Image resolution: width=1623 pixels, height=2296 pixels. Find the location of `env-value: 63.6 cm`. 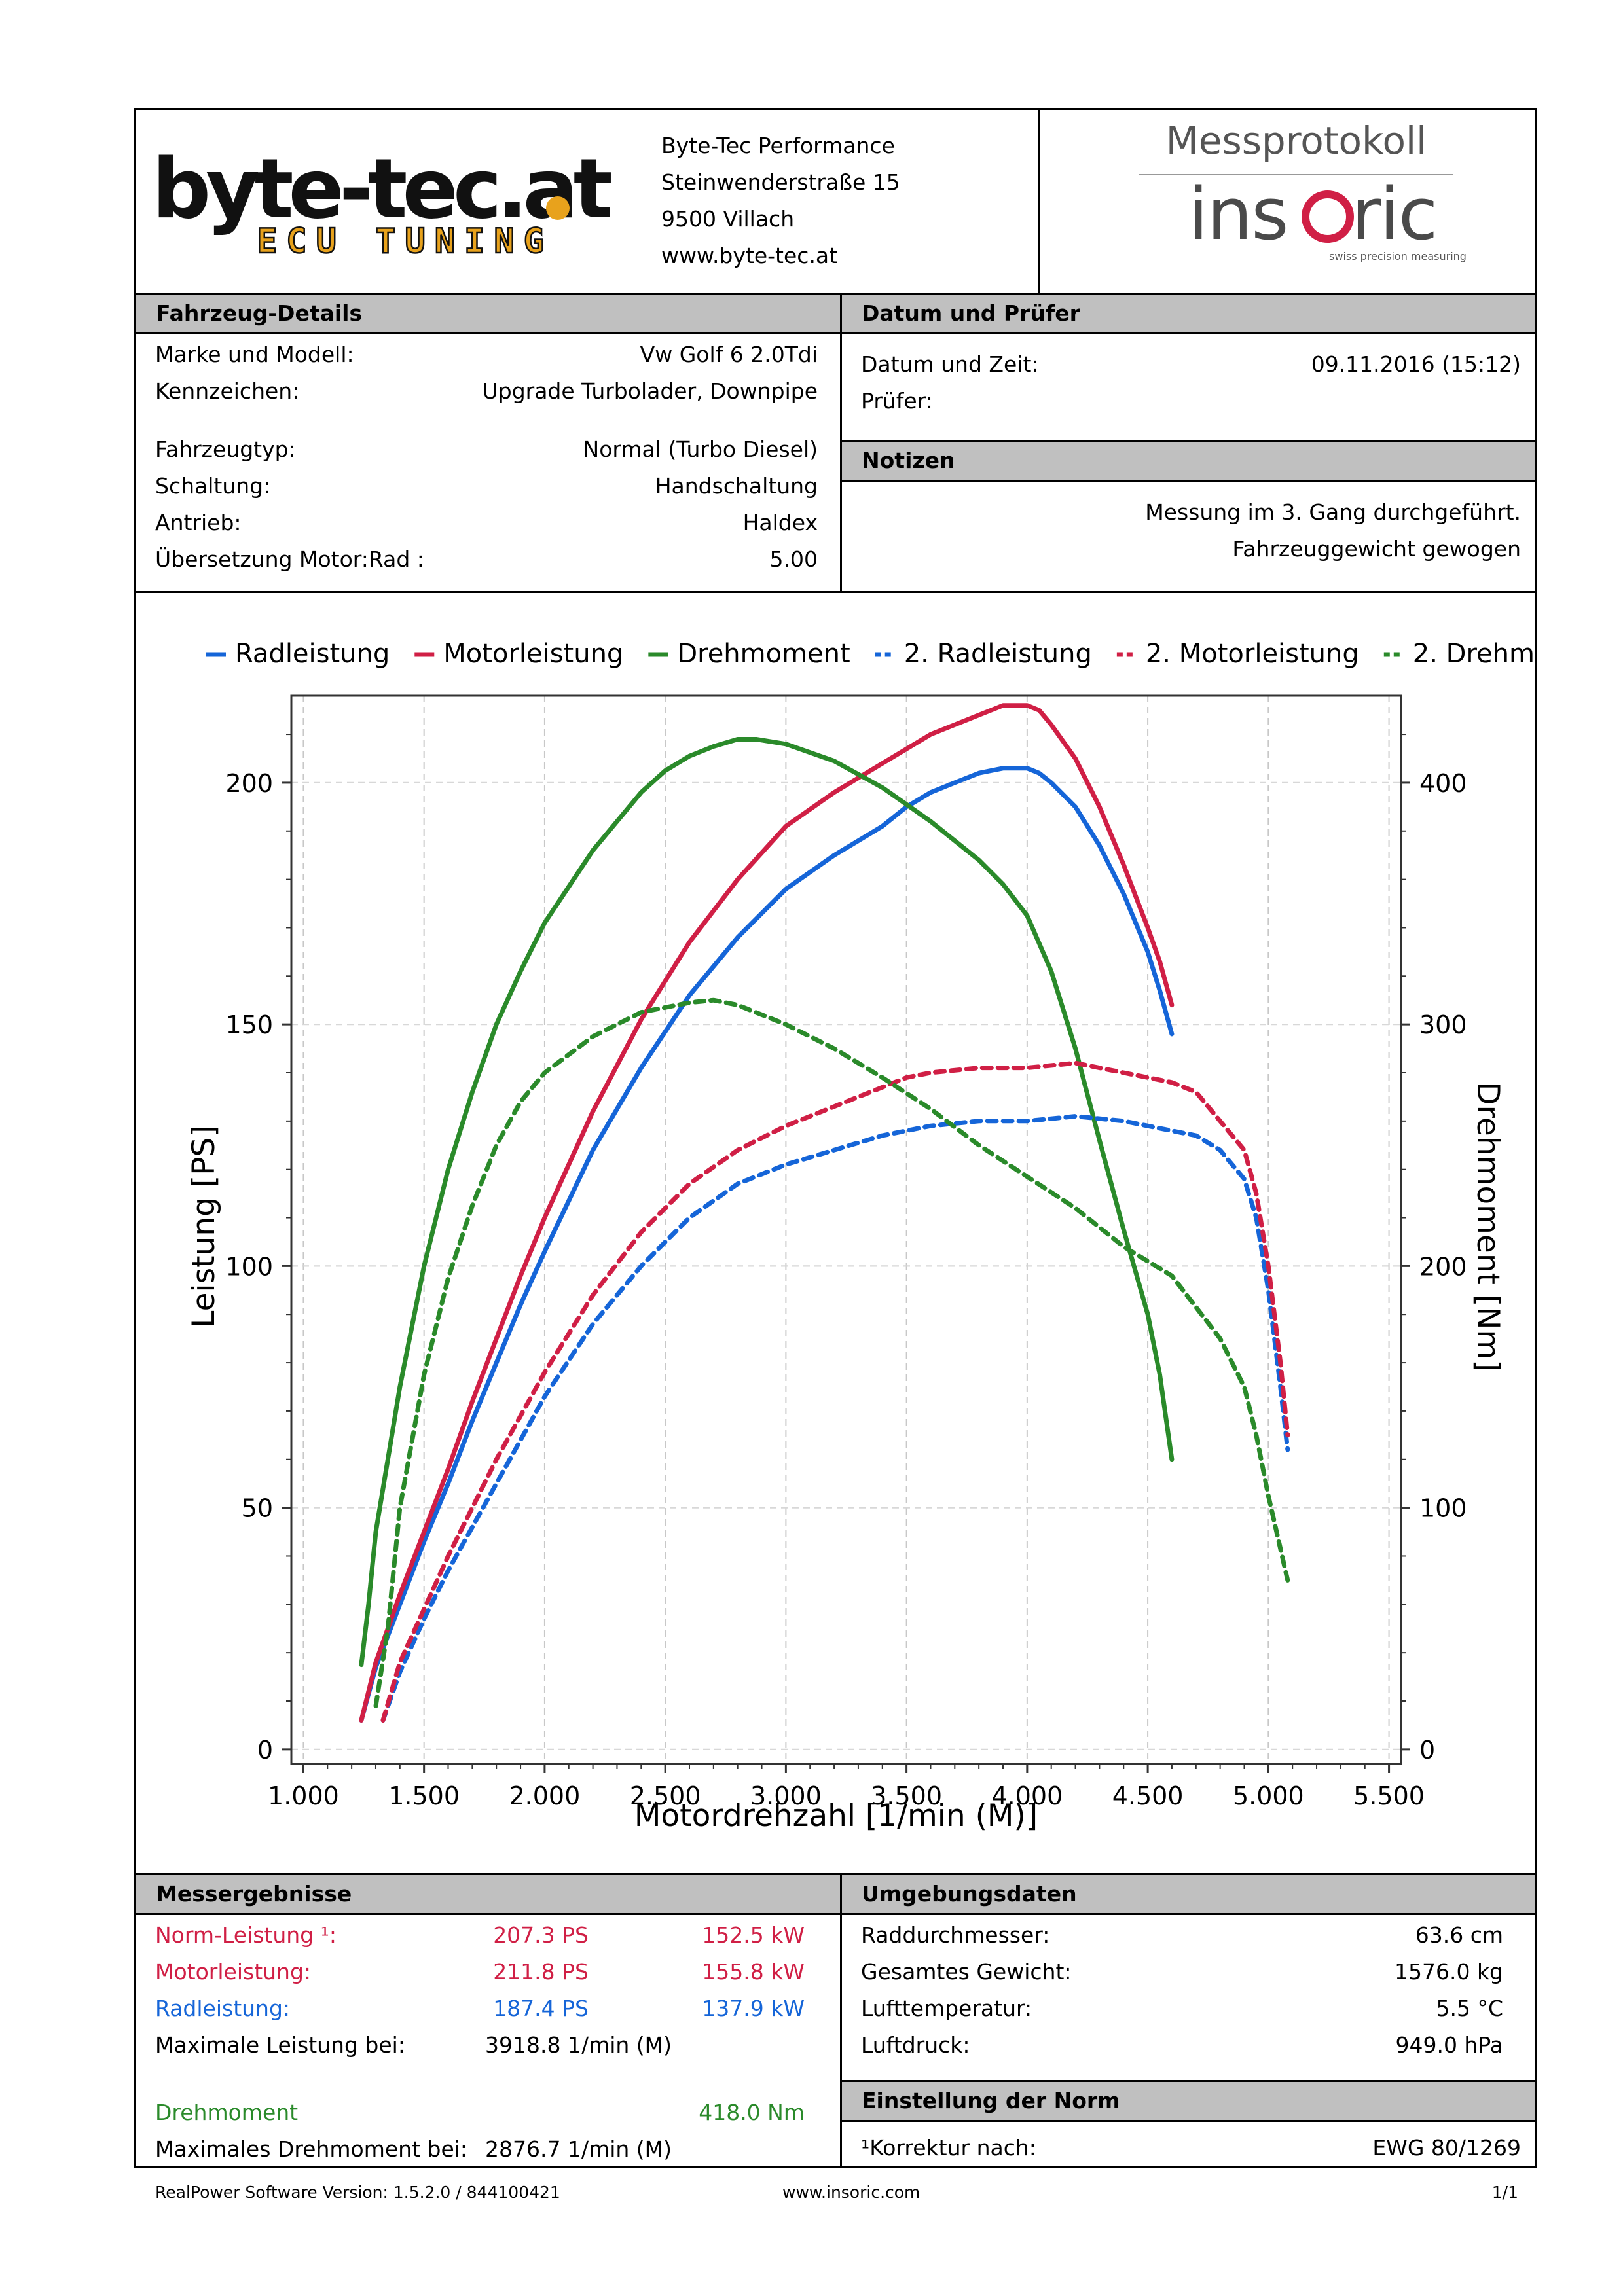

env-value: 63.6 cm is located at coordinates (1459, 1935).